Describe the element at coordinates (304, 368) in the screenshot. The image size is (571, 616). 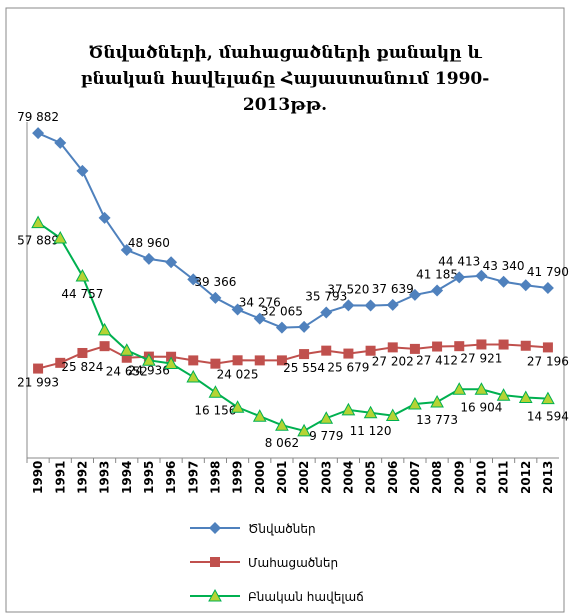
I see `data-label: 25 554` at that location.